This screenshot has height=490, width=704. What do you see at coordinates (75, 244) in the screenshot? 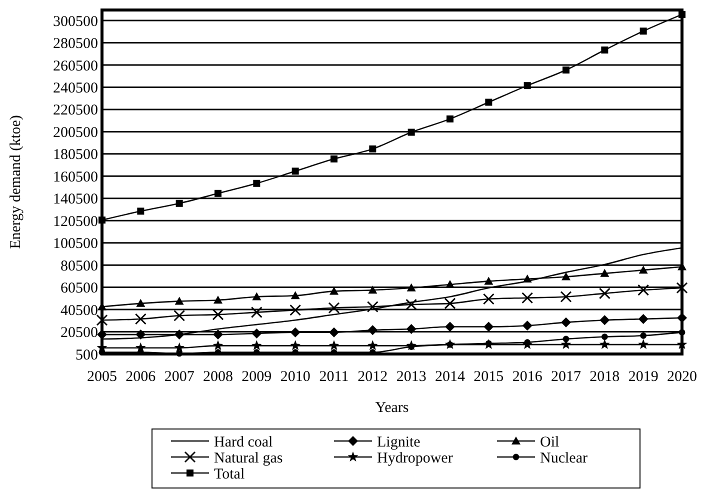
I see `y-tick-label: 100500` at bounding box center [75, 244].